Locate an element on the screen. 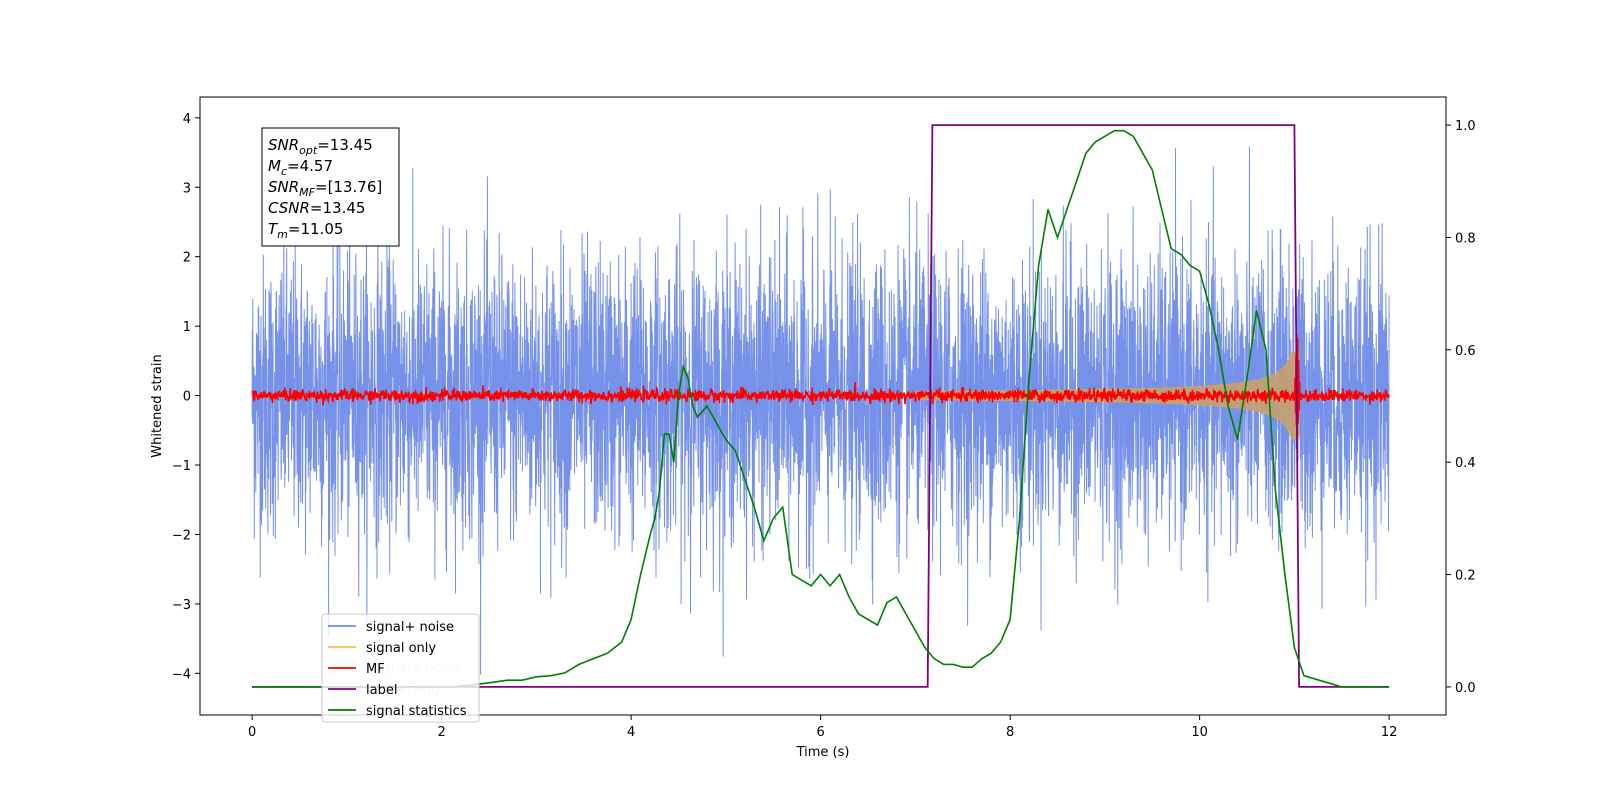 The width and height of the screenshot is (1600, 800). y2-tick-label: 0.0 is located at coordinates (1465, 688).